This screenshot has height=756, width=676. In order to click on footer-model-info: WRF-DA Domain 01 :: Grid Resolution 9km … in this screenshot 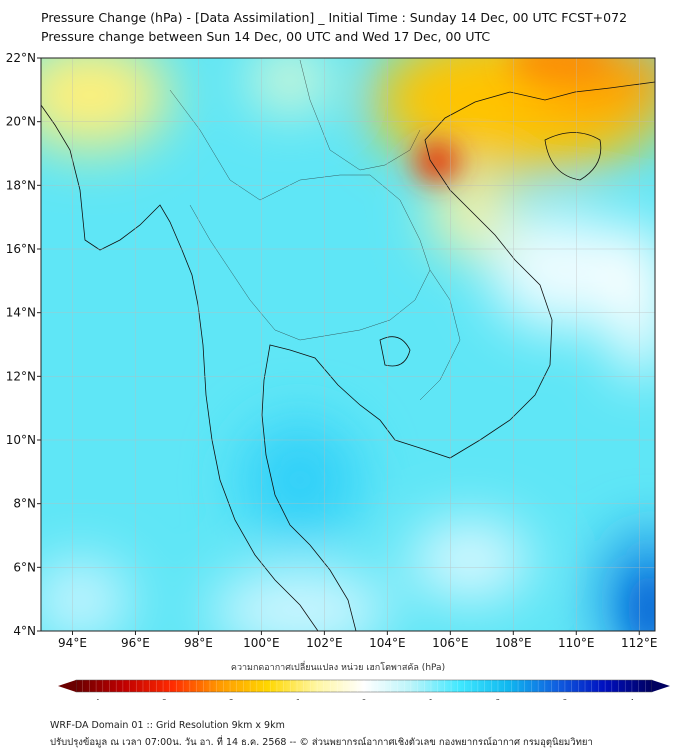, I will do `click(167, 725)`.